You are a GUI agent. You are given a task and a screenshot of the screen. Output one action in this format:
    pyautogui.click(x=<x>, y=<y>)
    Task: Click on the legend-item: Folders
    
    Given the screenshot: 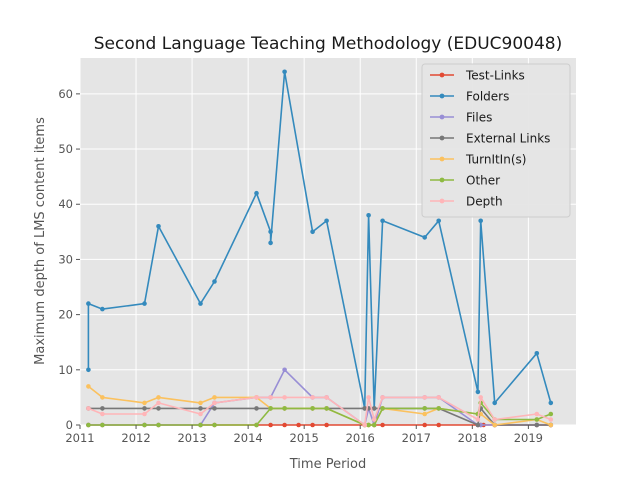 What is the action you would take?
    pyautogui.click(x=469, y=97)
    